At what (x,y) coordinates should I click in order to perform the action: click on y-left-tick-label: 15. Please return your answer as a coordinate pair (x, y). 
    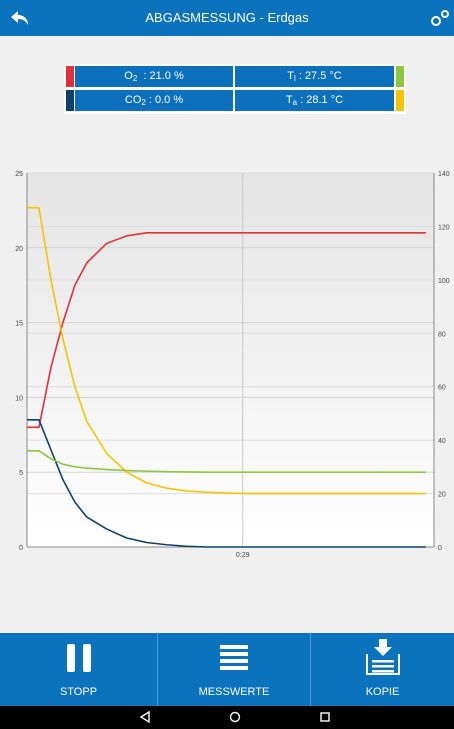
    Looking at the image, I should click on (19, 324).